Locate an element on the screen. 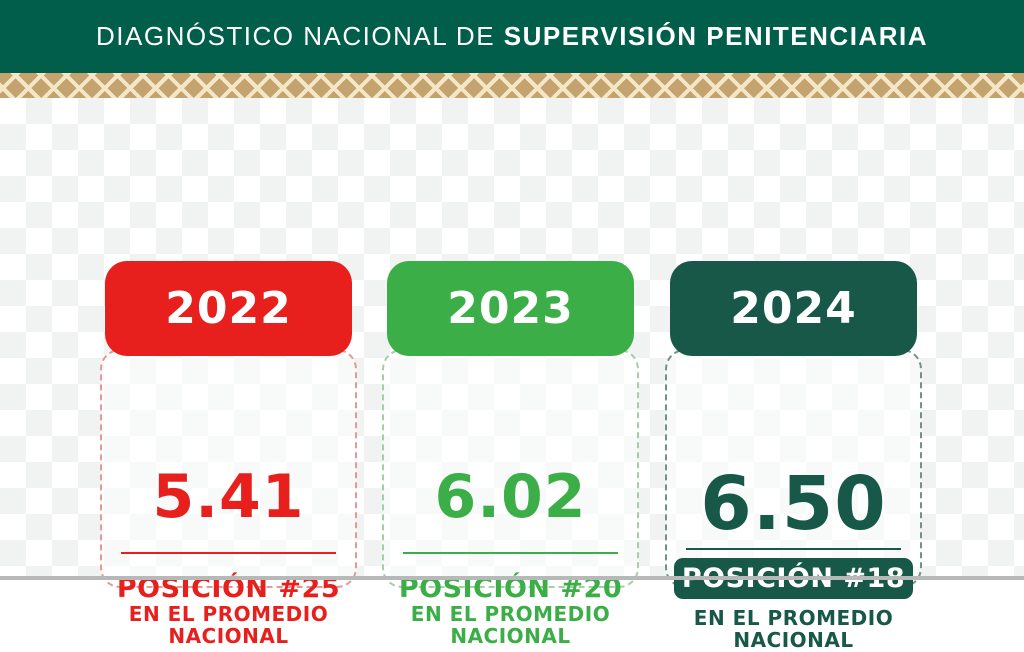  year-header: 2024 is located at coordinates (793, 308).